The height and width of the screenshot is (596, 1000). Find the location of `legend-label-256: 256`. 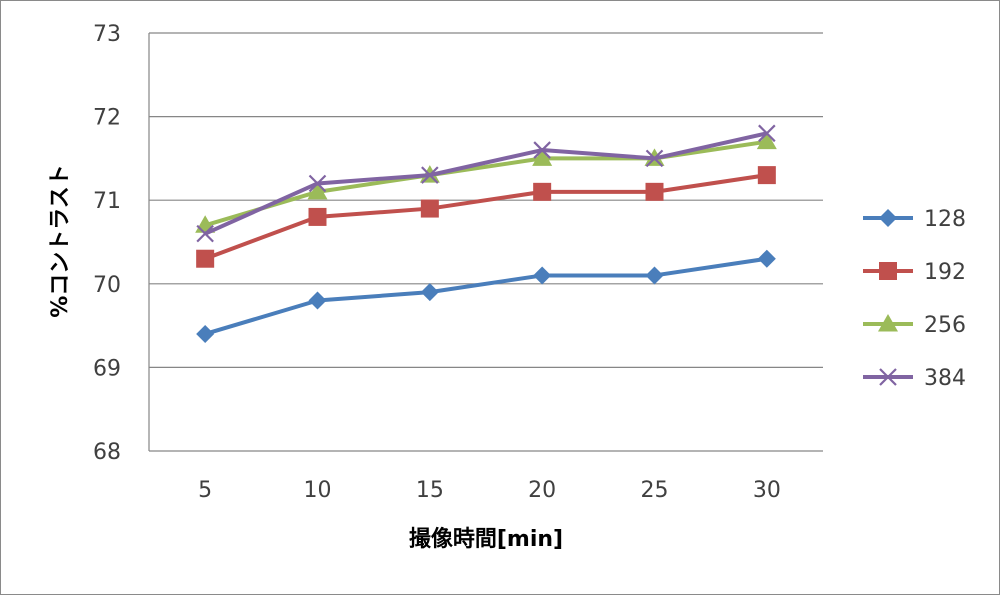

legend-label-256: 256 is located at coordinates (945, 325).